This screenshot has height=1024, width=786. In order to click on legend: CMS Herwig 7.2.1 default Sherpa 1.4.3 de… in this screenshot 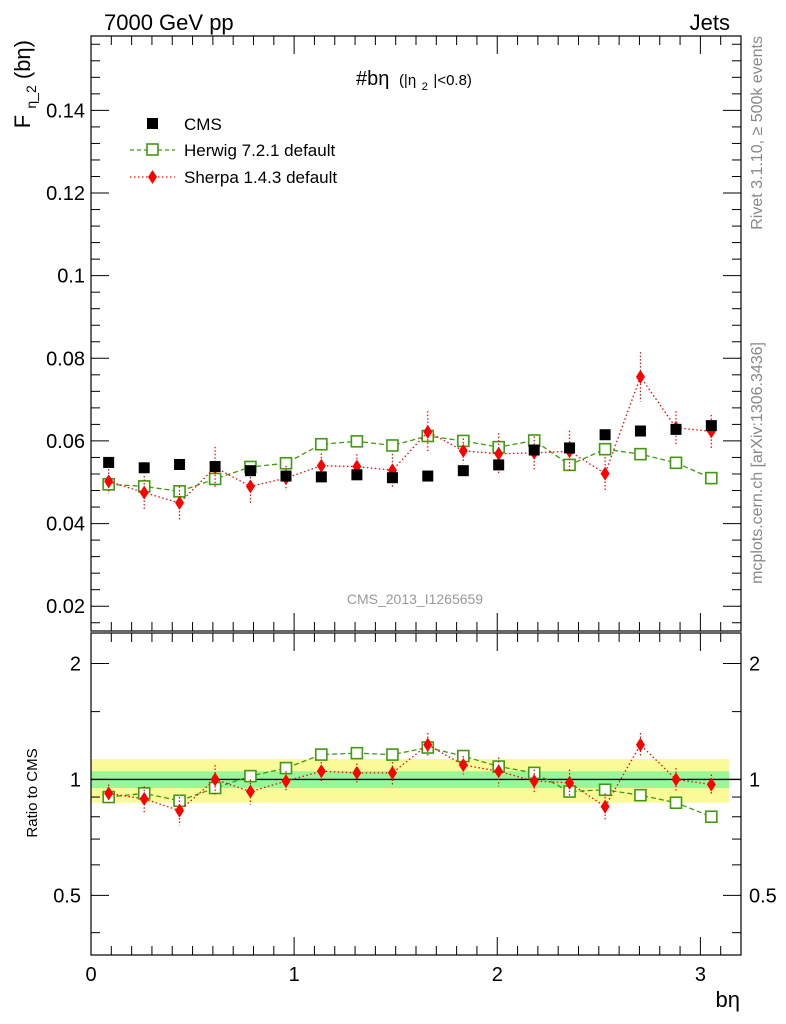, I will do `click(233, 151)`.